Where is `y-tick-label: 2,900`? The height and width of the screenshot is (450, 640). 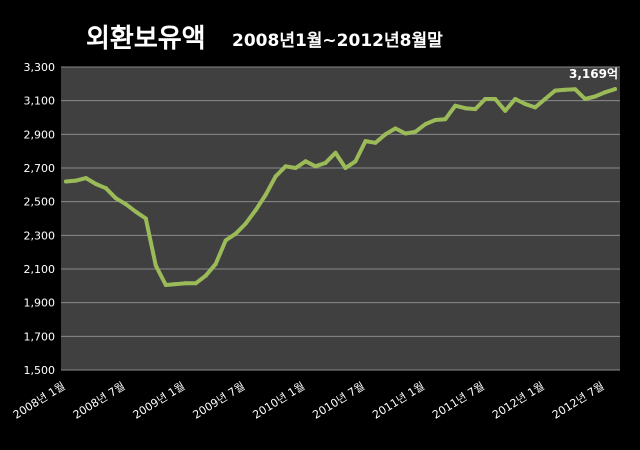
y-tick-label: 2,900 is located at coordinates (40, 134).